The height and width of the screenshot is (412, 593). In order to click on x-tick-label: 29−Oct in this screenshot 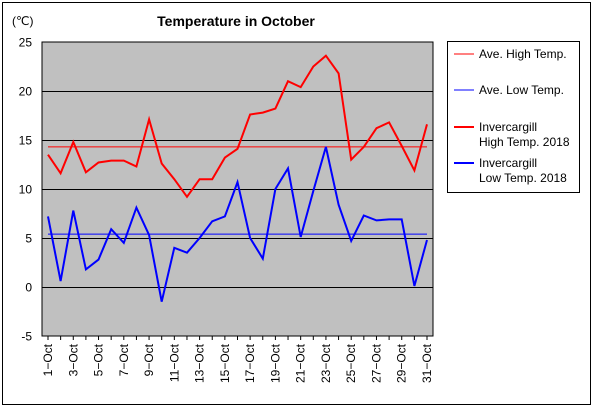, I will do `click(402, 363)`.